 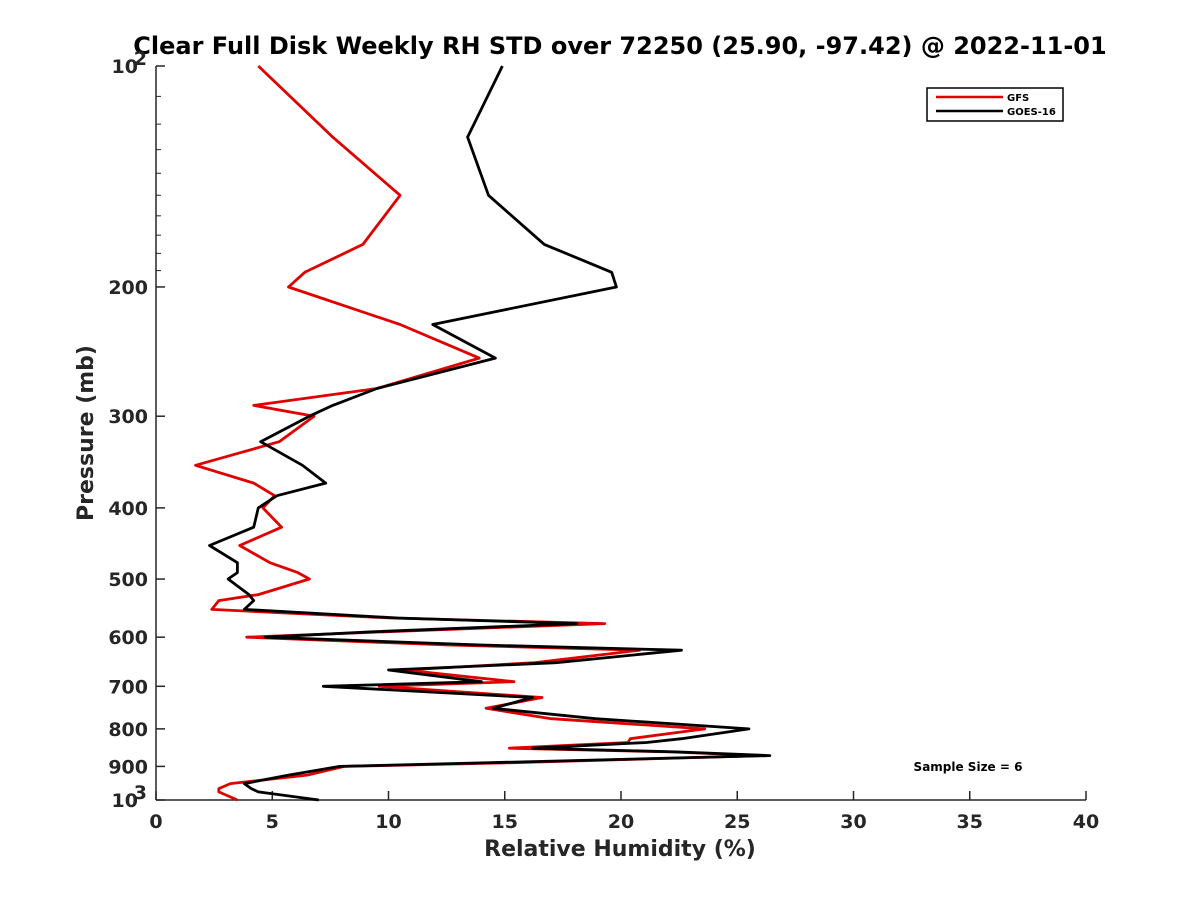 What do you see at coordinates (1031, 112) in the screenshot?
I see `legend-label-goes16: GOES-16` at bounding box center [1031, 112].